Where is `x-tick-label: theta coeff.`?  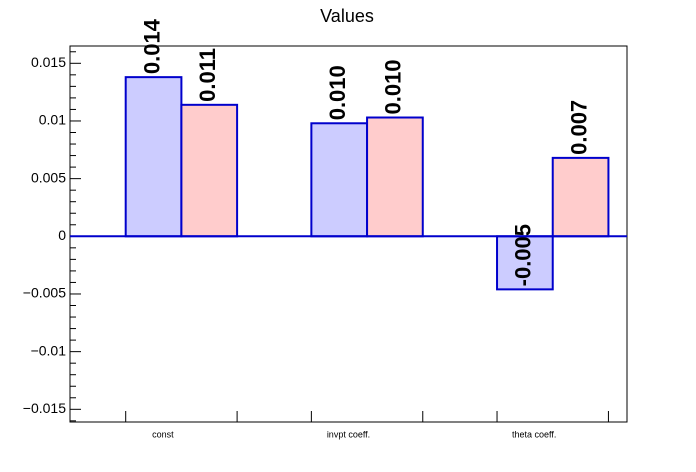
x-tick-label: theta coeff. is located at coordinates (534, 434).